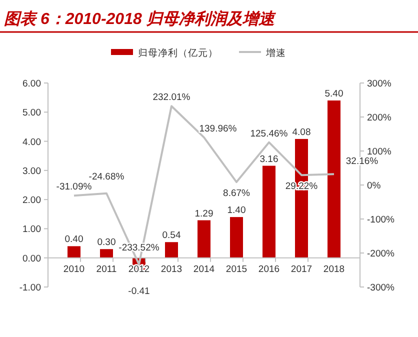  Describe the element at coordinates (218, 128) in the screenshot. I see `data-label: 139.96%` at that location.